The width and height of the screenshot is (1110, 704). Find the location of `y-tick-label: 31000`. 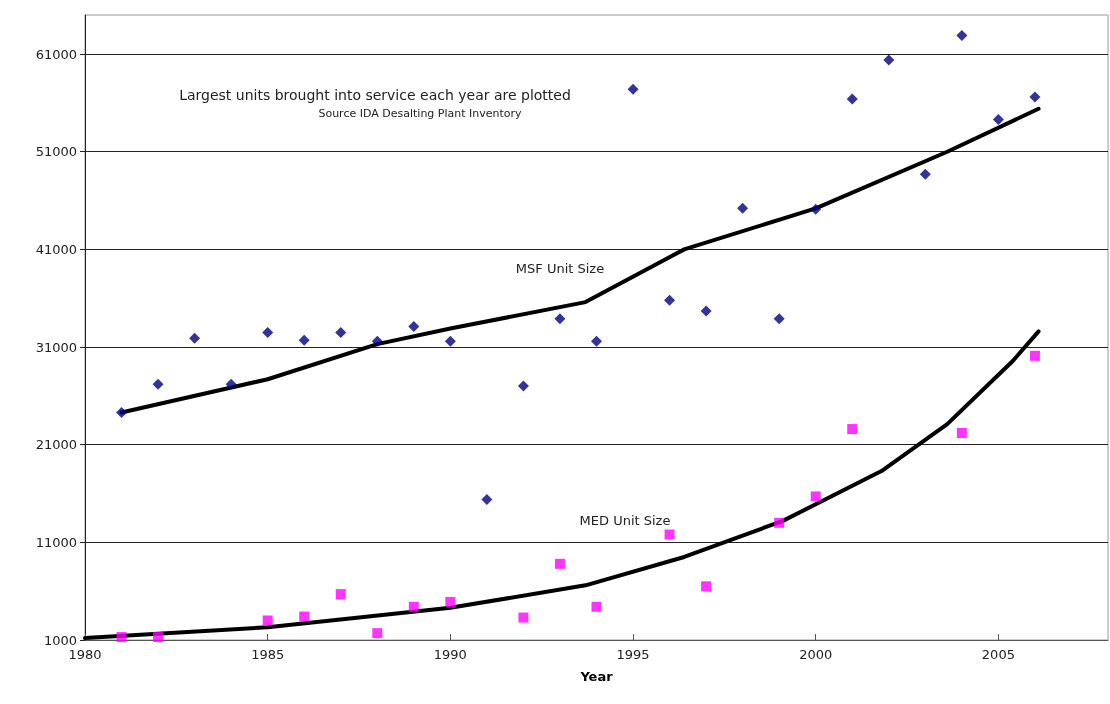

y-tick-label: 31000 is located at coordinates (56, 347).